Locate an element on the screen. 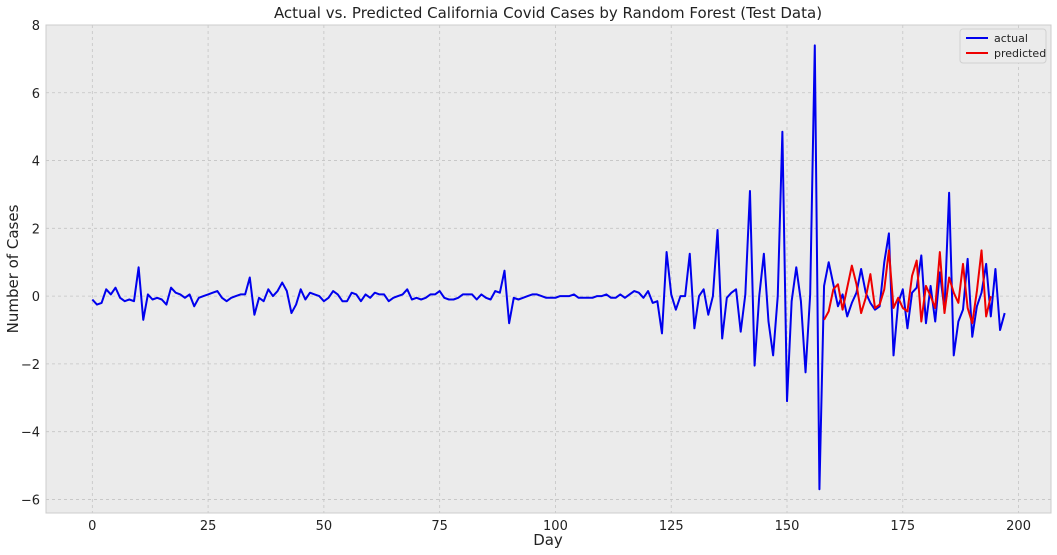 This screenshot has width=1057, height=555. x-tick-label: 25 is located at coordinates (208, 526).